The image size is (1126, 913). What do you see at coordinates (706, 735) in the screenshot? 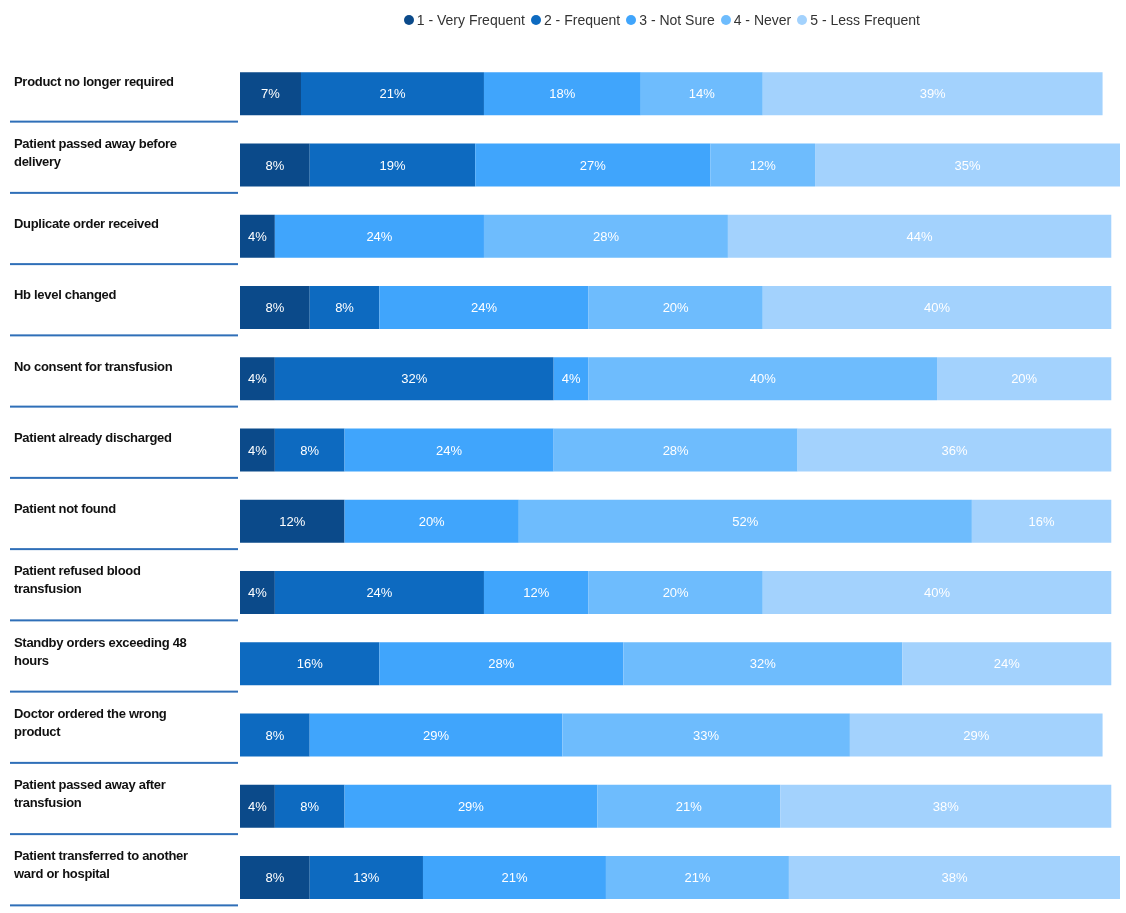
I see `data-label: 33%` at bounding box center [706, 735].